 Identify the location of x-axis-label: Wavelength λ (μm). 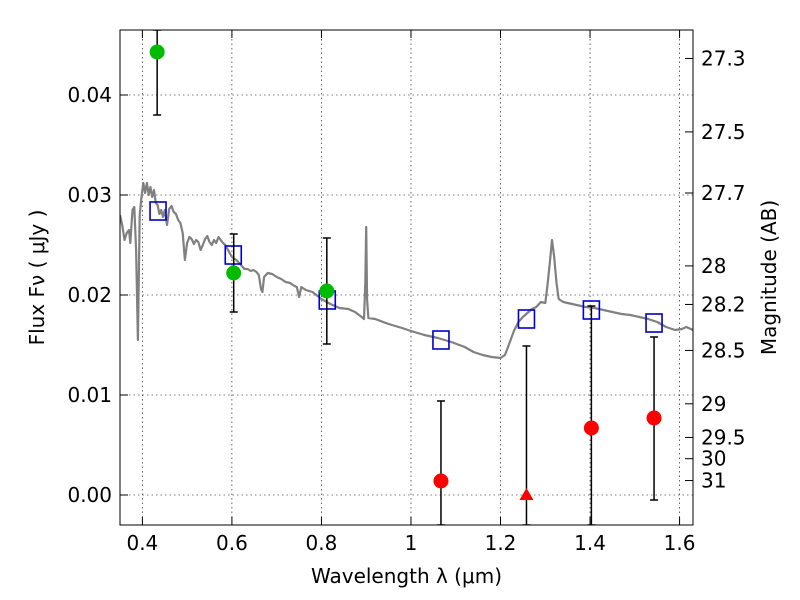
(406, 576).